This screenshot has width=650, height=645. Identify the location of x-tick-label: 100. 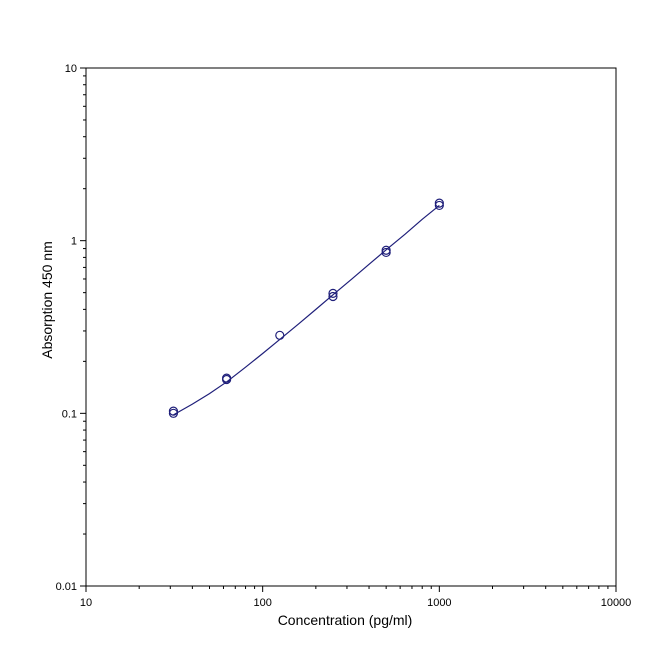
(262, 603).